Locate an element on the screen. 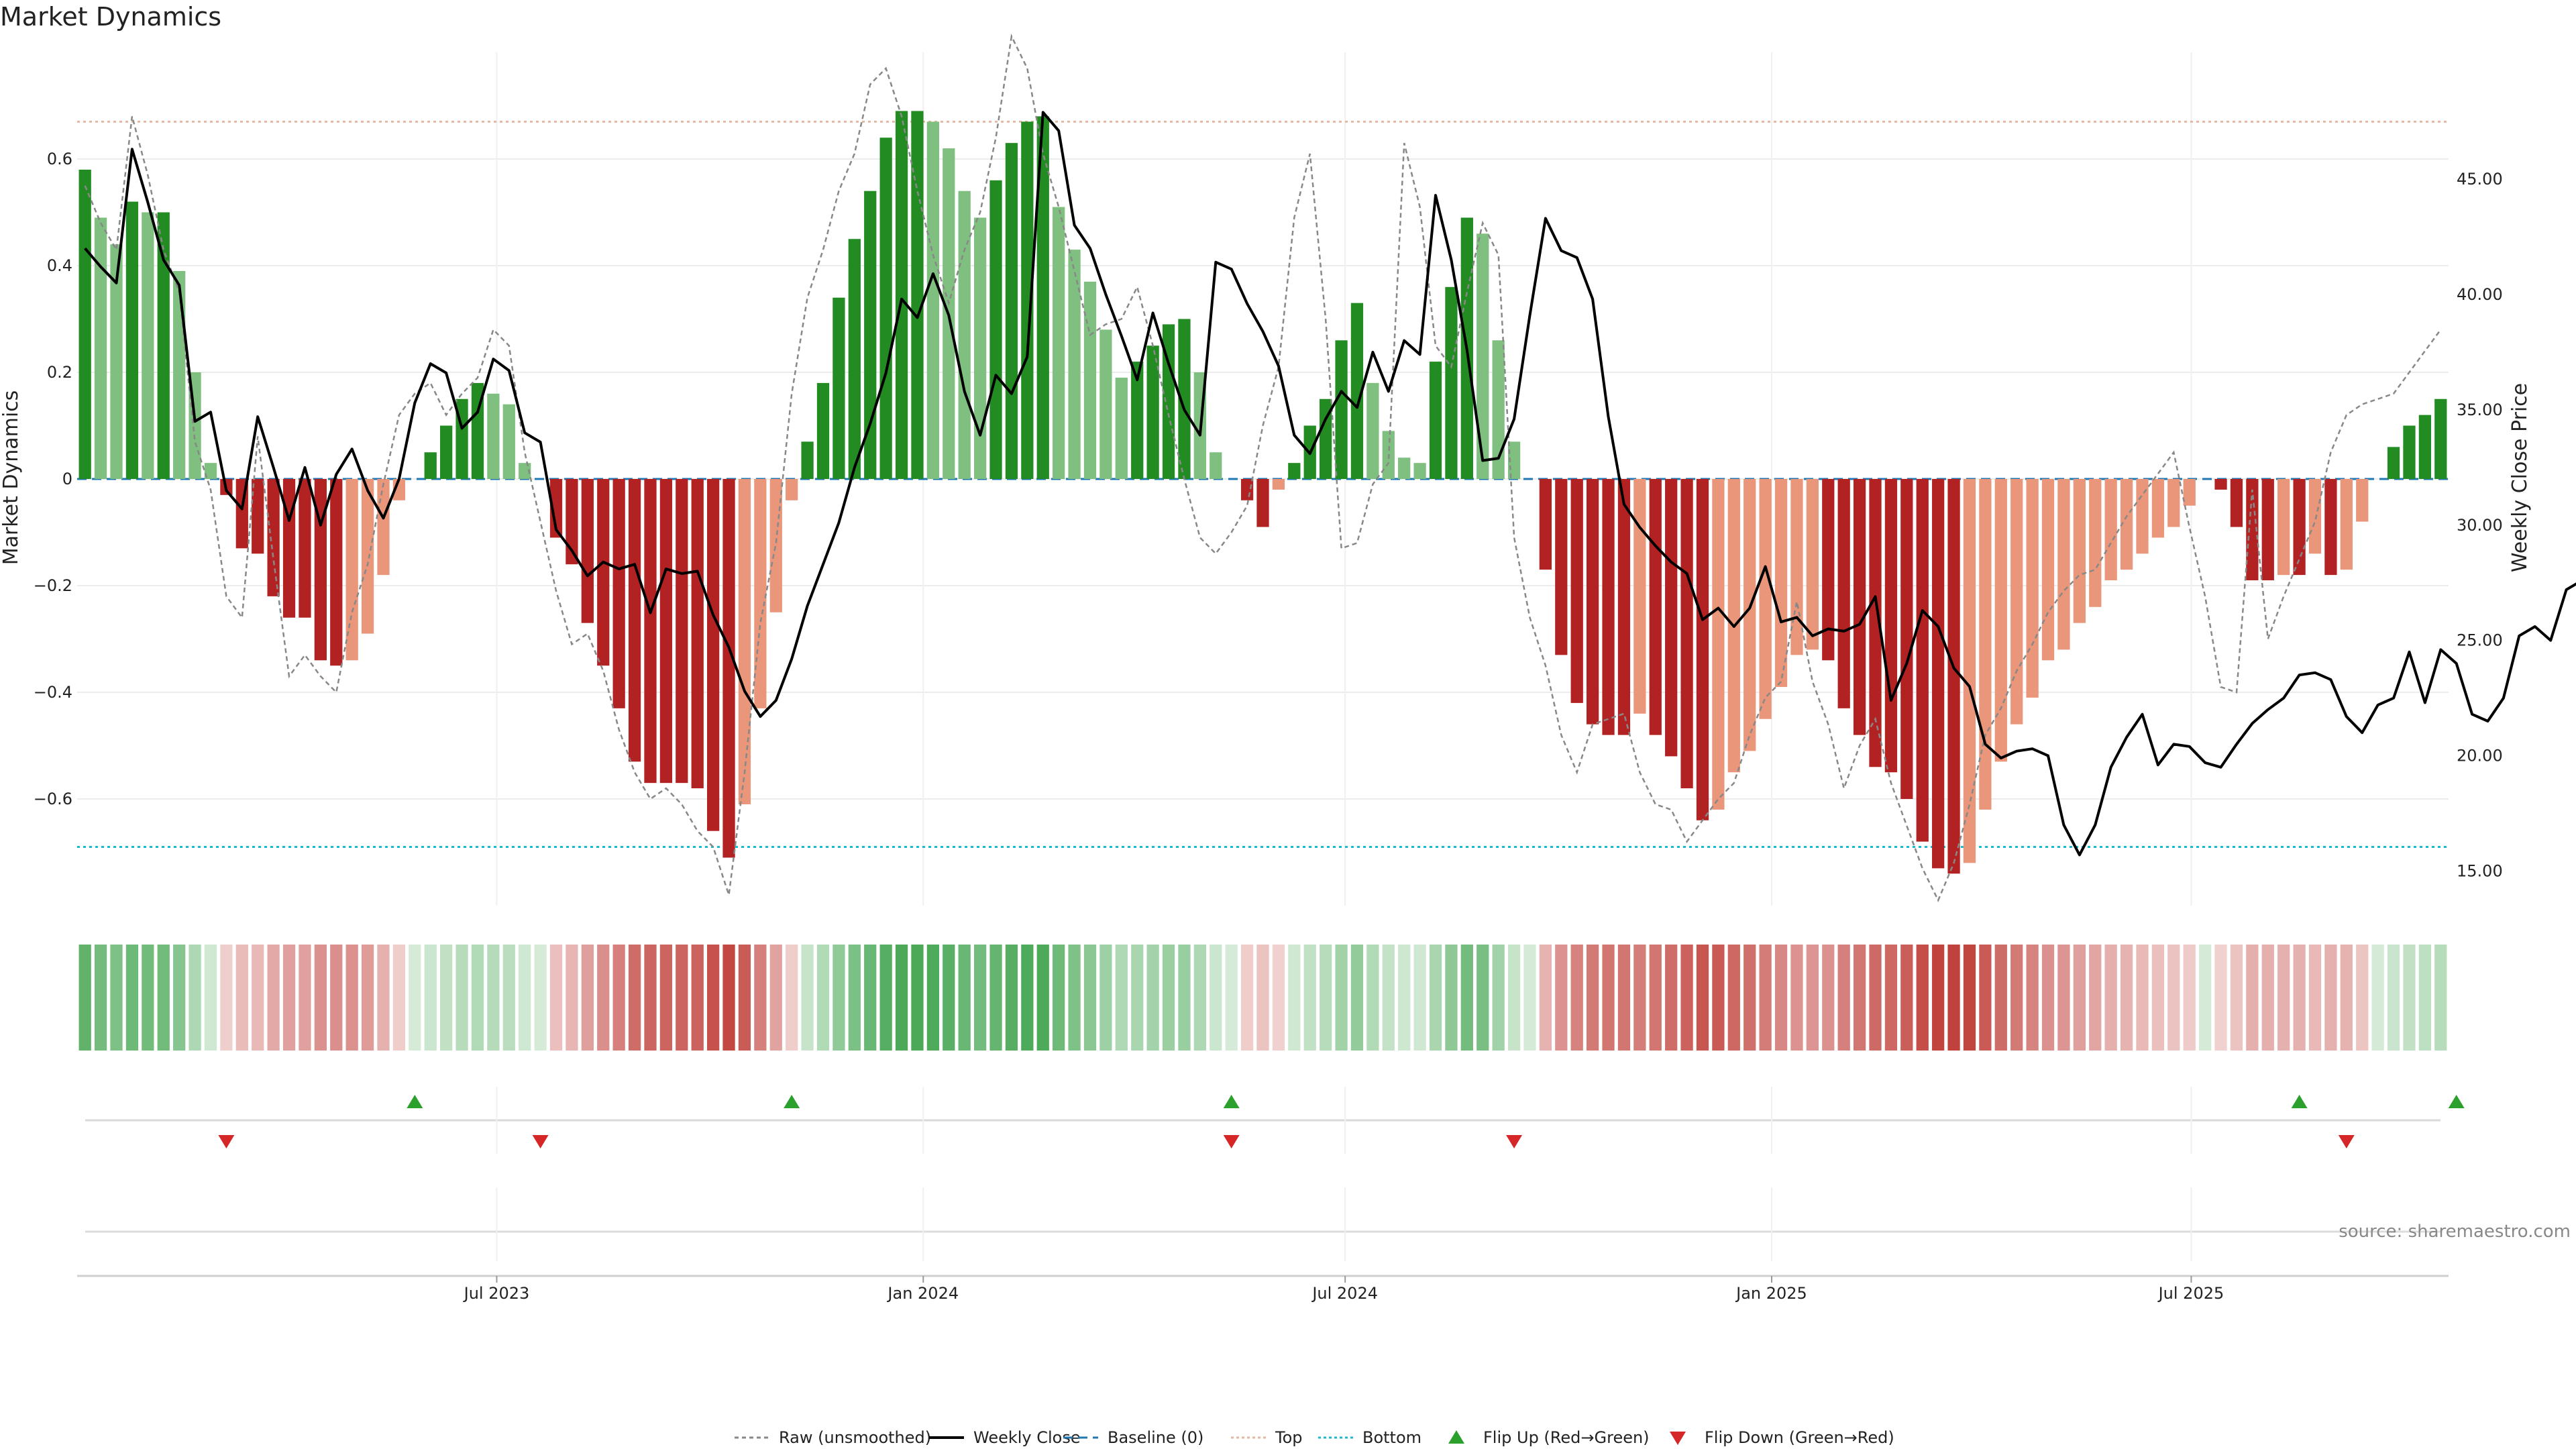  legend-item-top: Top is located at coordinates (1267, 1437).